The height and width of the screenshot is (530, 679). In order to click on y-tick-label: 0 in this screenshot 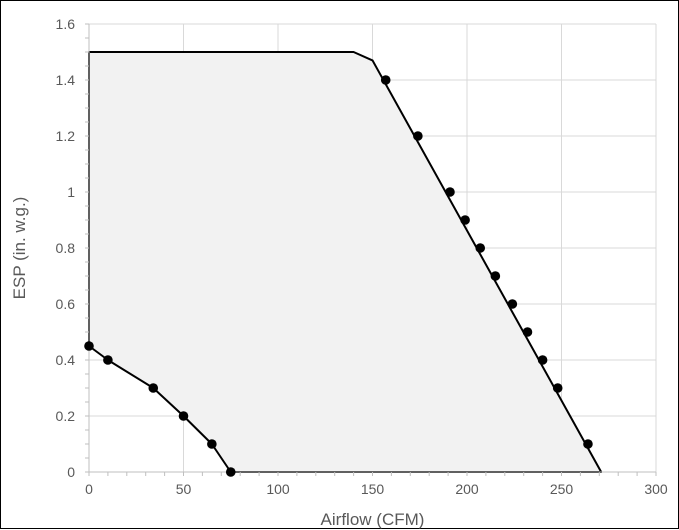, I will do `click(71, 472)`.